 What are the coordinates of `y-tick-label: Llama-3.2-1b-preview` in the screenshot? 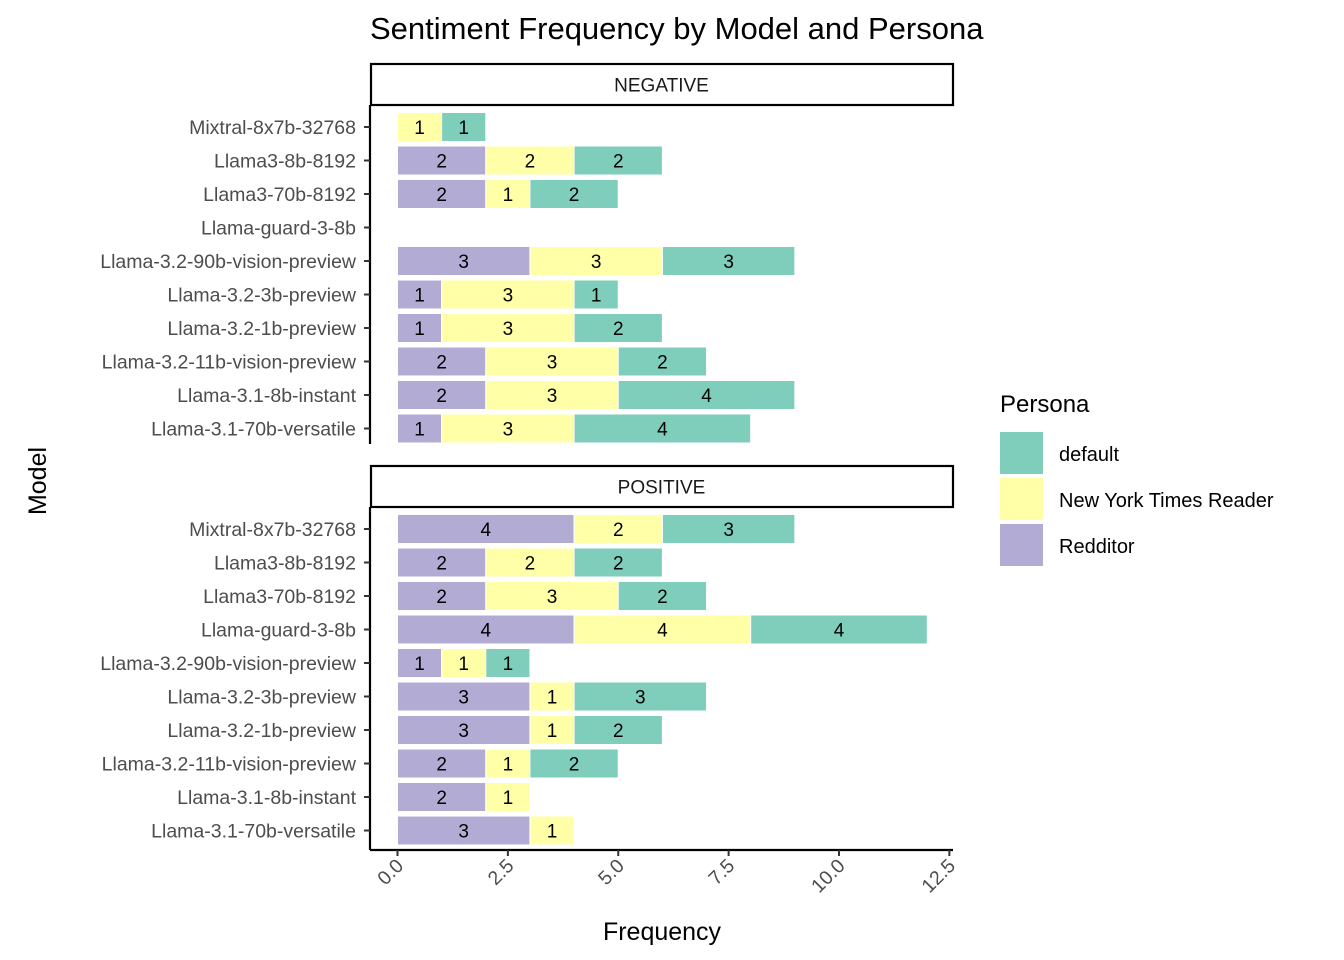 It's located at (262, 329).